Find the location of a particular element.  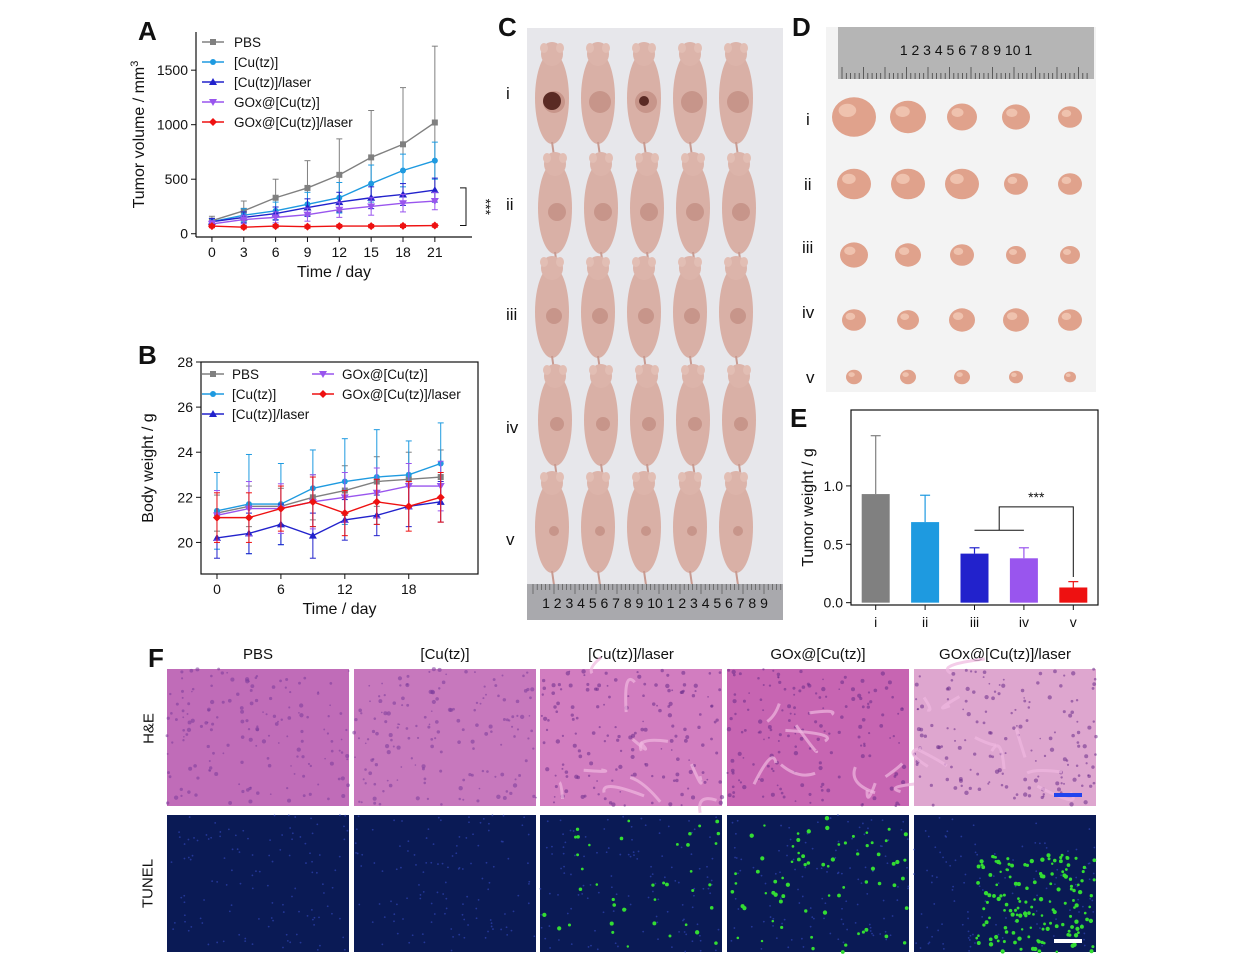

mouse-tail is located at coordinates (691, 578).